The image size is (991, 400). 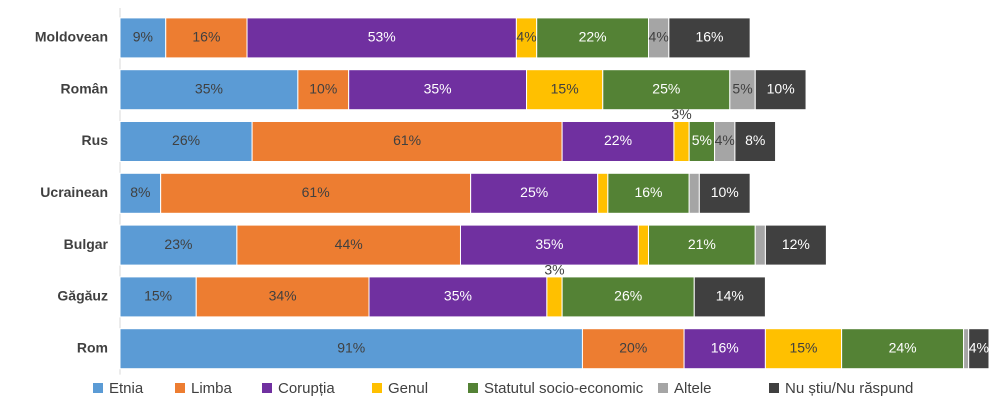 I want to click on data-label: 24%, so click(x=903, y=347).